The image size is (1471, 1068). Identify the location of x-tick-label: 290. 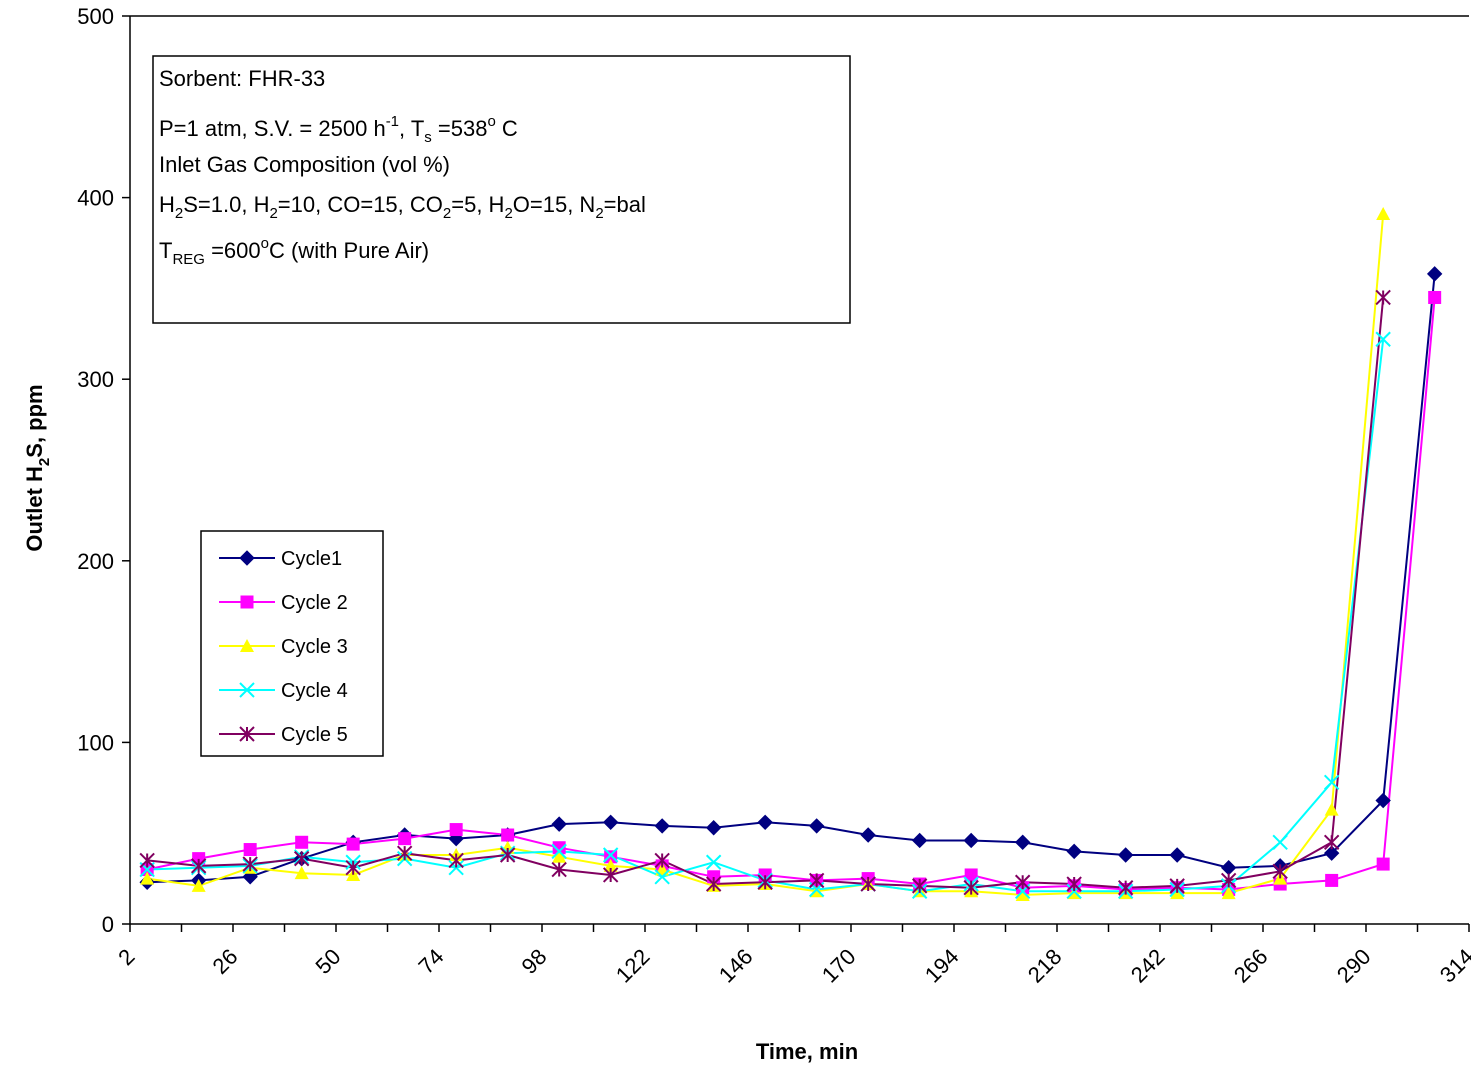
(1354, 966).